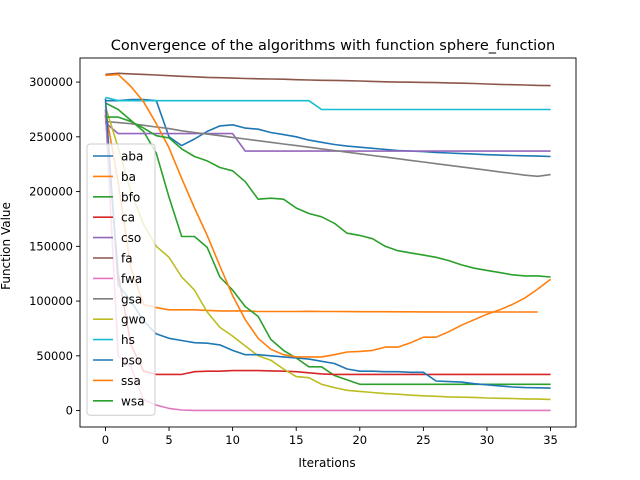 This screenshot has width=640, height=480. What do you see at coordinates (131, 238) in the screenshot?
I see `legend-label-cso-4: cso` at bounding box center [131, 238].